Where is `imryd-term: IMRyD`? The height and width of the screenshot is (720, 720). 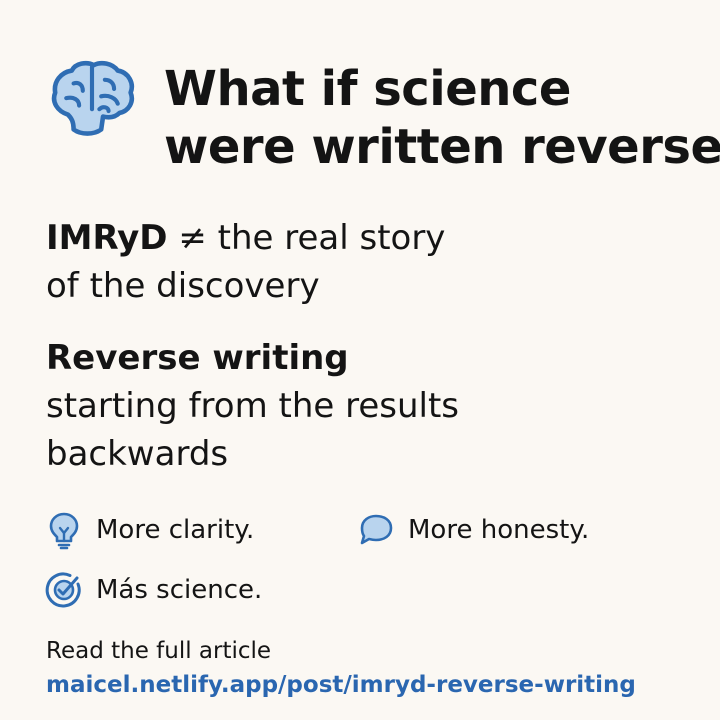
imryd-term: IMRyD is located at coordinates (107, 238).